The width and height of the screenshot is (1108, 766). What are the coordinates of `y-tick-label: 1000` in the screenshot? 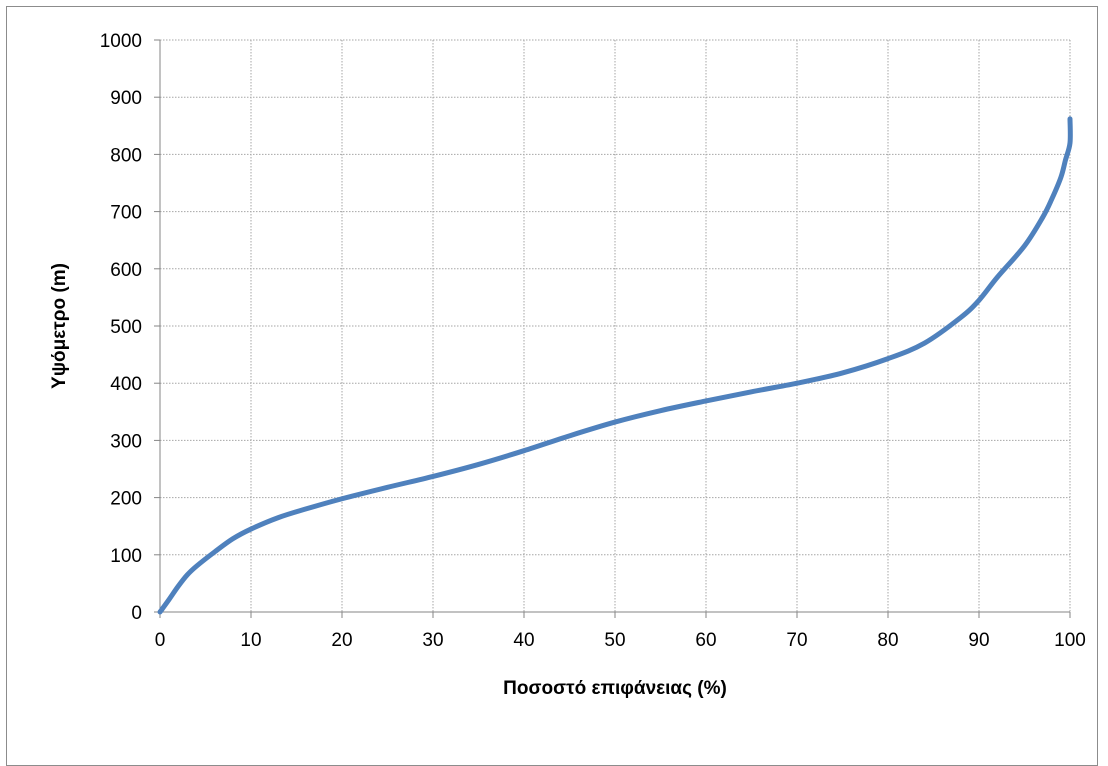 It's located at (121, 41).